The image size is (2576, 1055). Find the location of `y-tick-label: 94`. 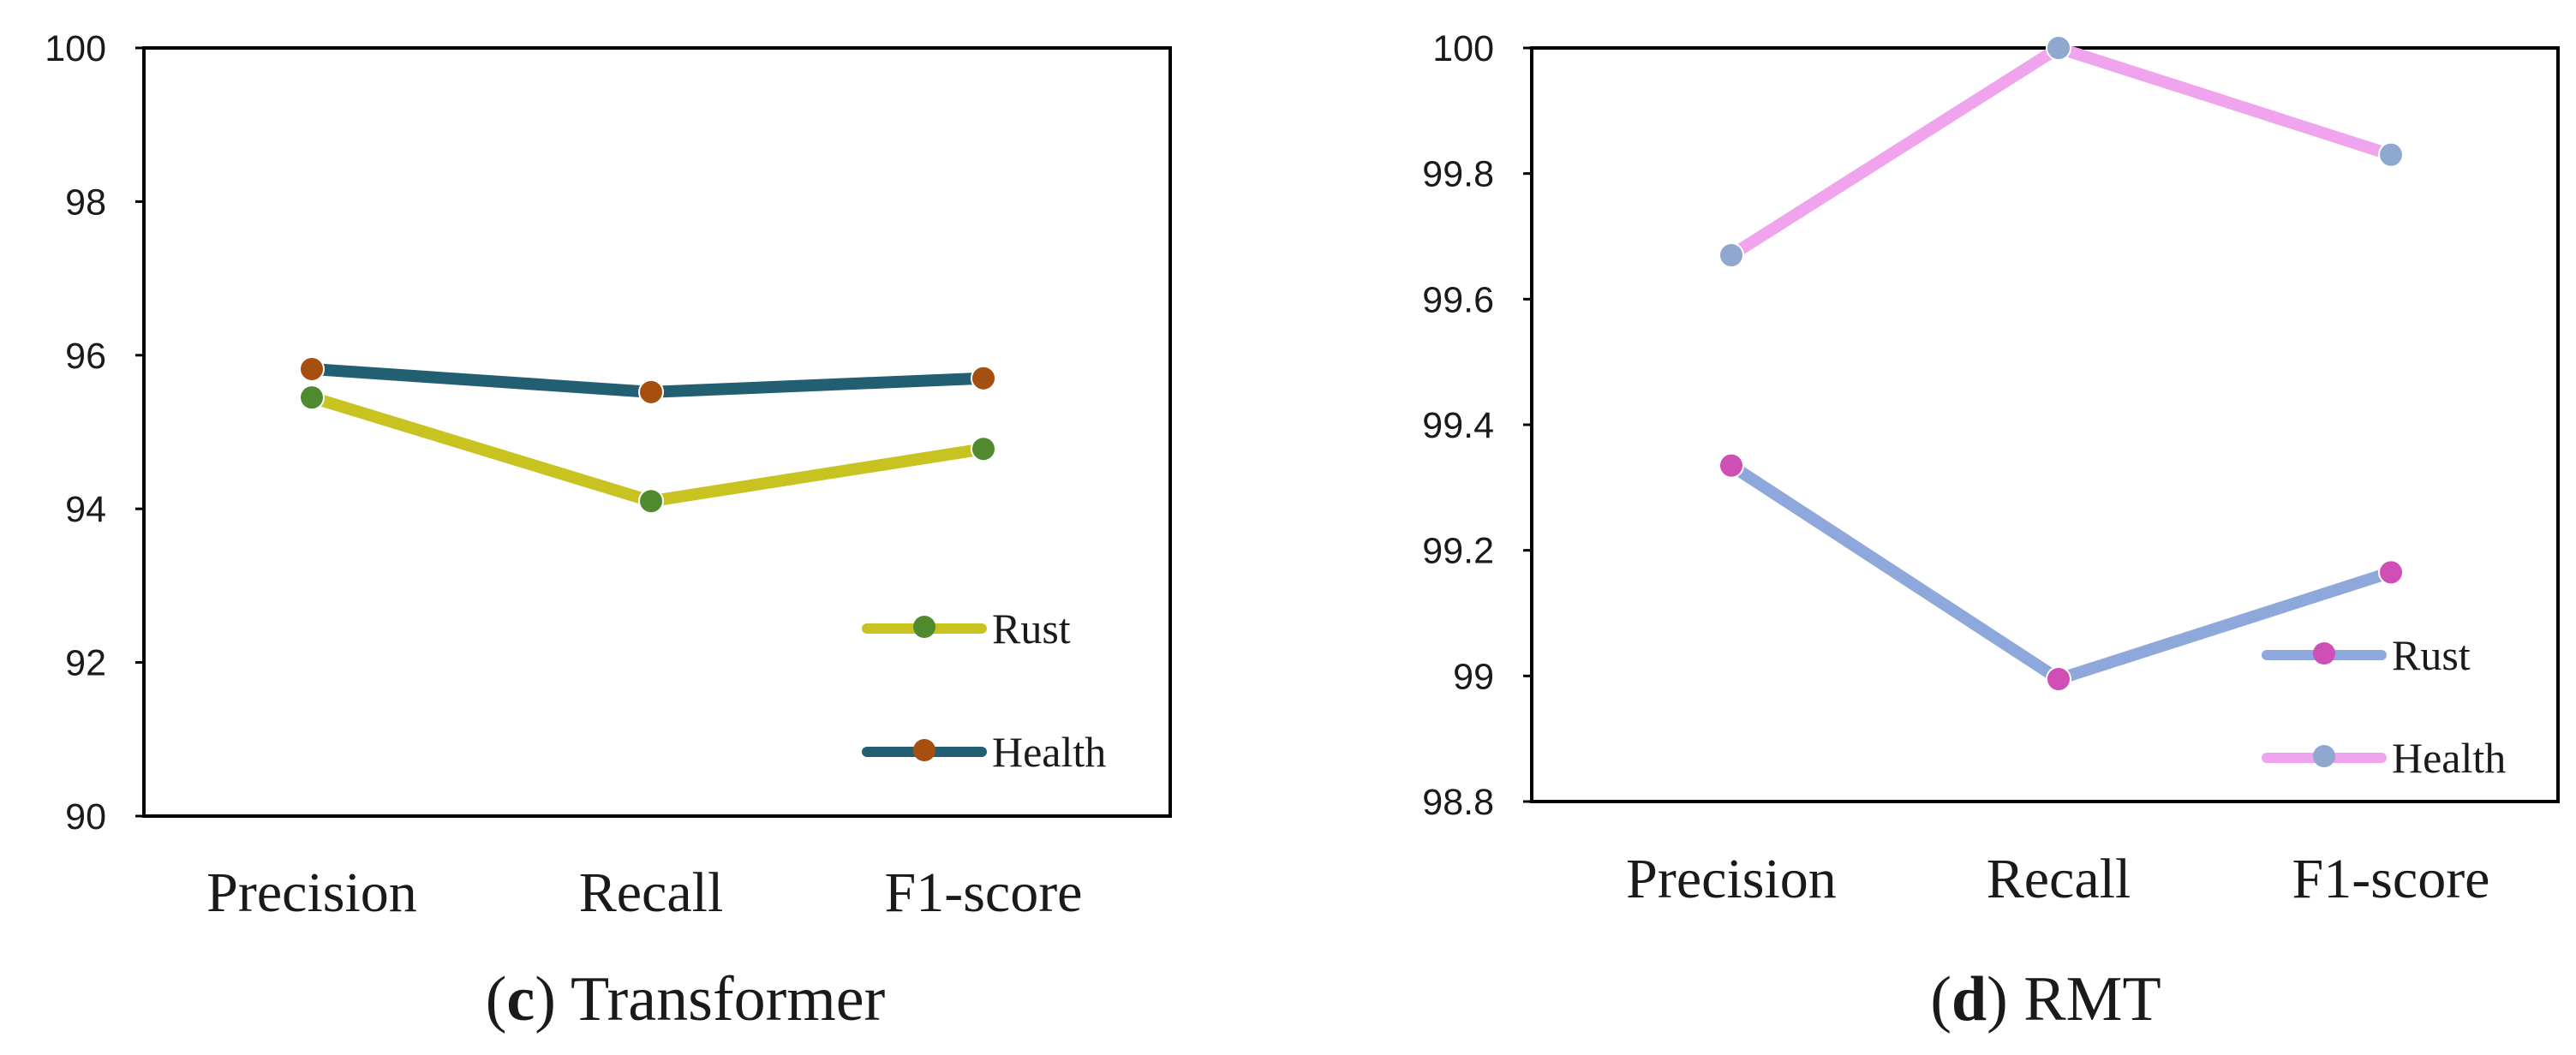

y-tick-label: 94 is located at coordinates (86, 509).